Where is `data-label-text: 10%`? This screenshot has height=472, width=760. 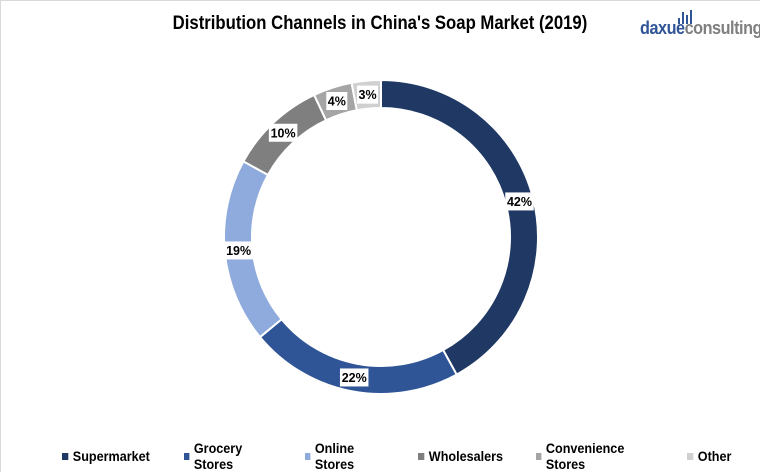
data-label-text: 10% is located at coordinates (283, 133).